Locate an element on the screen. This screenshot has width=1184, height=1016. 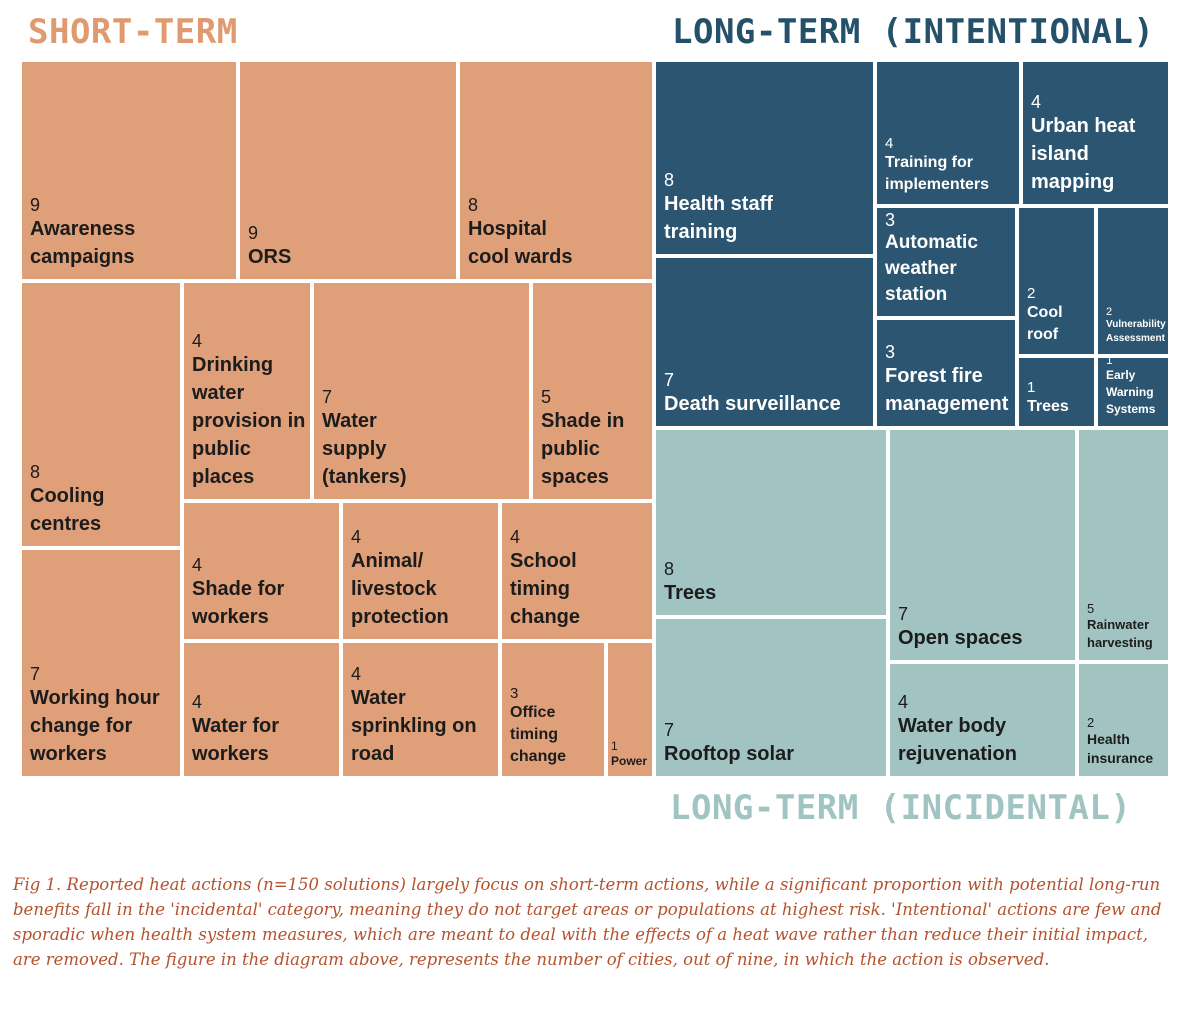
treemap-tile-short-term-school-timing-change: 4 School timing change is located at coordinates (577, 571).